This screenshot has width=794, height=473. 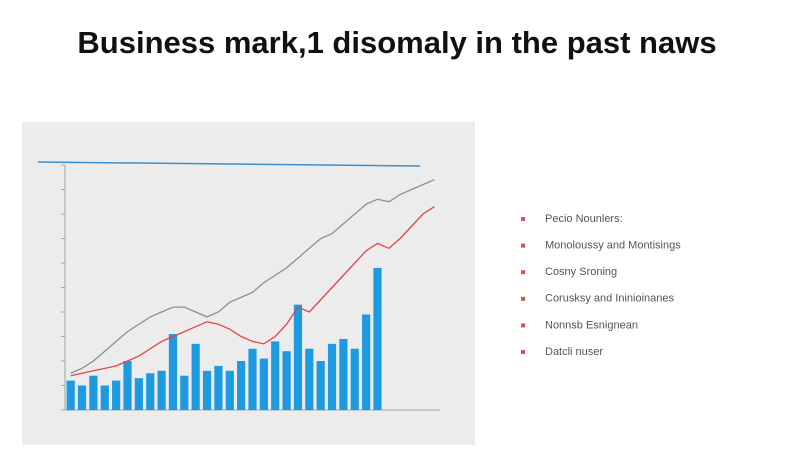 I want to click on top-rule, so click(x=229, y=164).